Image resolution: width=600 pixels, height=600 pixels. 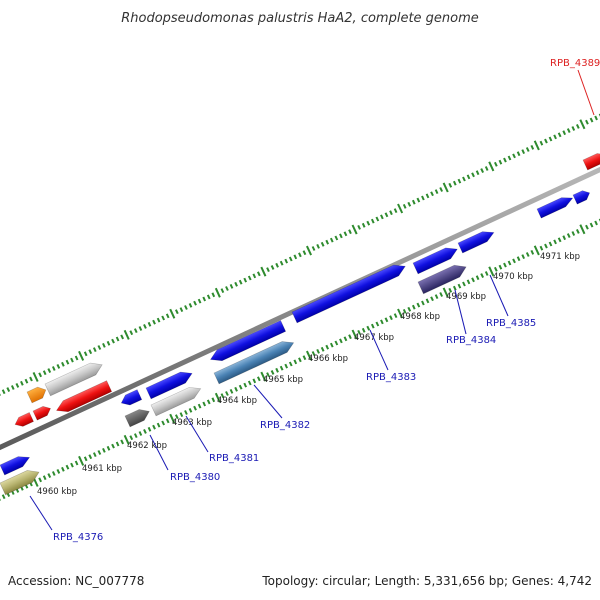 What do you see at coordinates (78, 537) in the screenshot?
I see `gene-label-rpb-4376: RPB_4376` at bounding box center [78, 537].